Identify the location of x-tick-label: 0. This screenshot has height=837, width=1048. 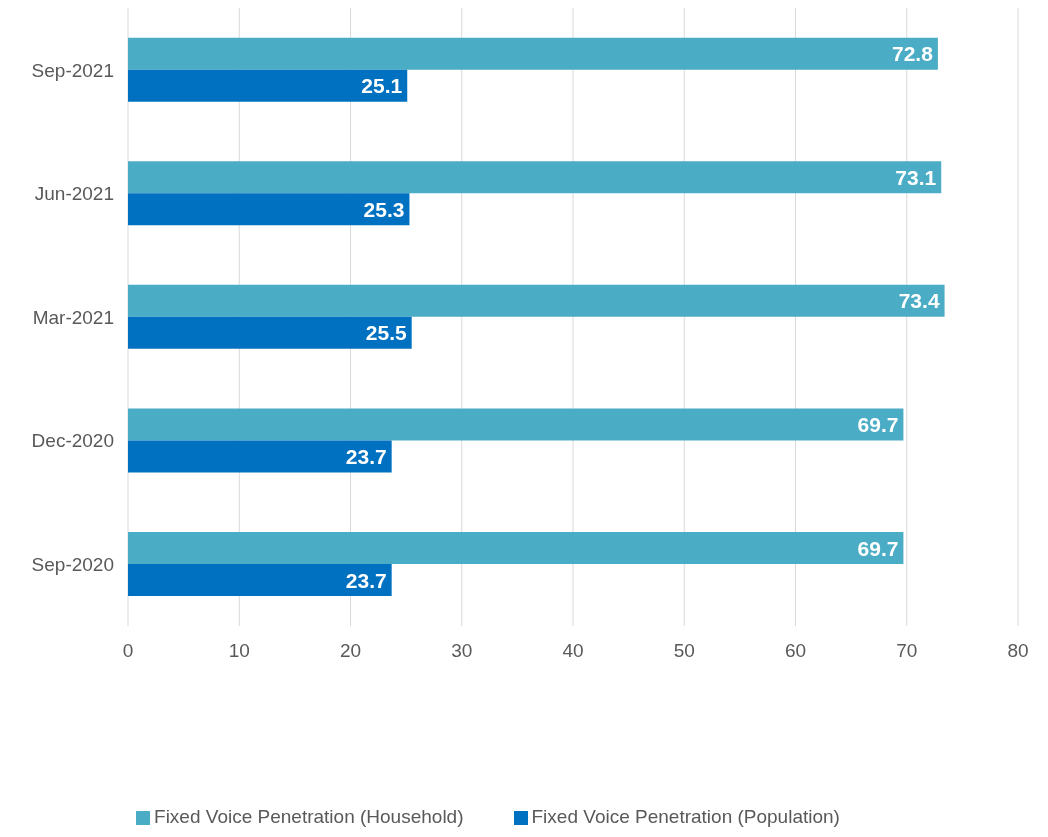
(128, 651).